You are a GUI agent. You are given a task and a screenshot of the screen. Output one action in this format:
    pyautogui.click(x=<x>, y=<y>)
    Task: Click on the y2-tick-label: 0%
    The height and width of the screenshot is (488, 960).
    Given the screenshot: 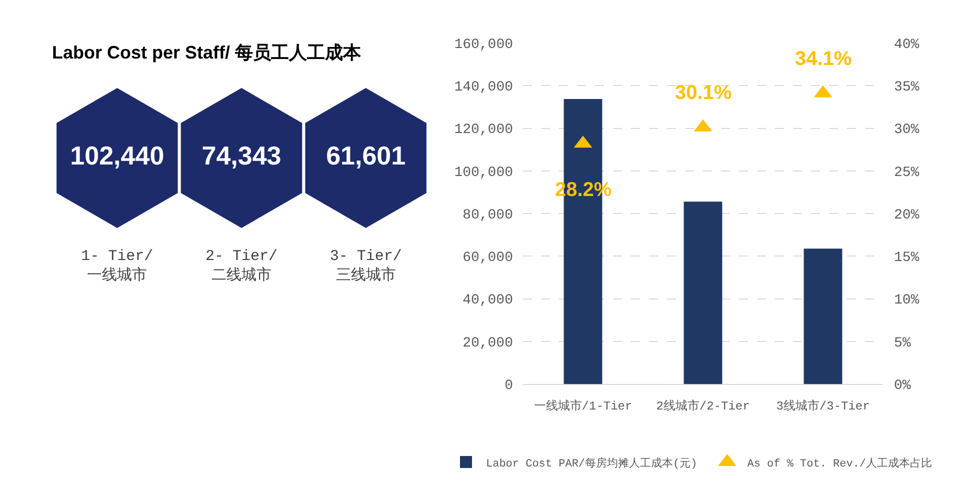 What is the action you would take?
    pyautogui.click(x=903, y=386)
    